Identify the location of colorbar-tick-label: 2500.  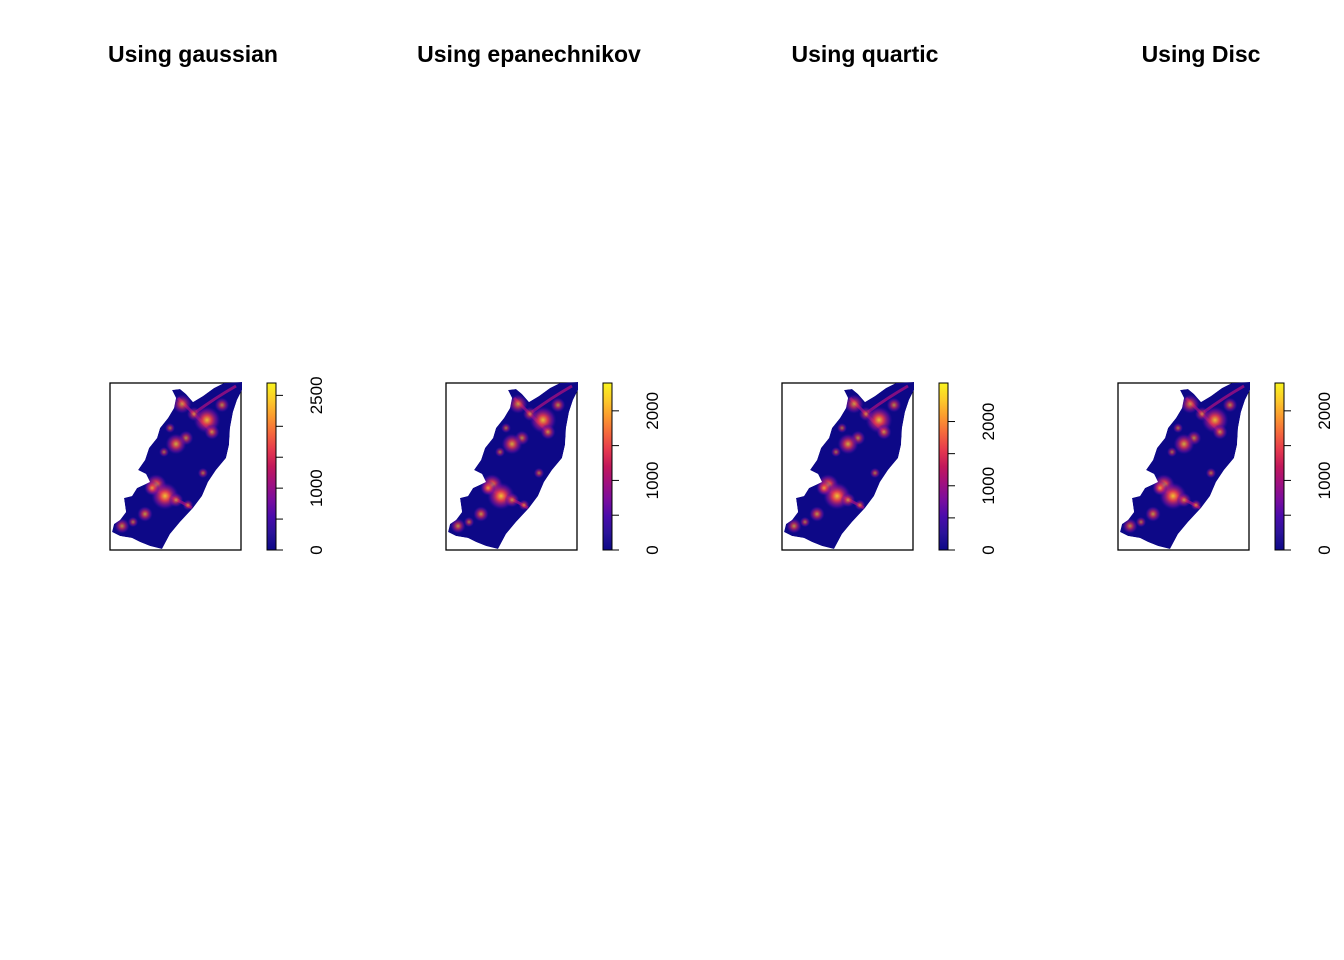
(316, 395).